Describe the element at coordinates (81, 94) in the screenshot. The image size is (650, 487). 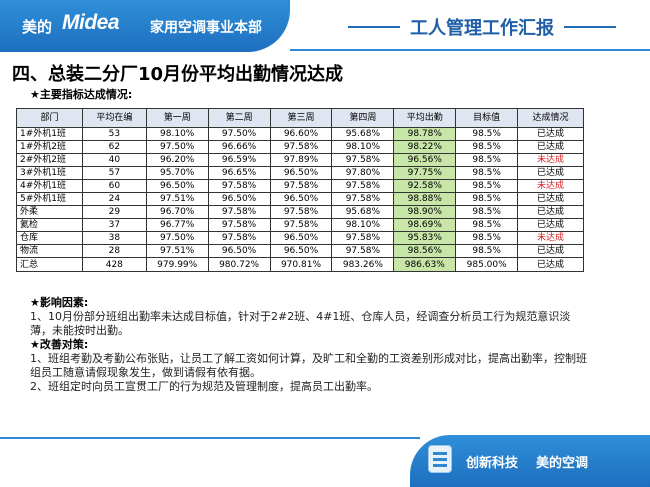
I see `subtitle: ★主要指标达成情况:` at that location.